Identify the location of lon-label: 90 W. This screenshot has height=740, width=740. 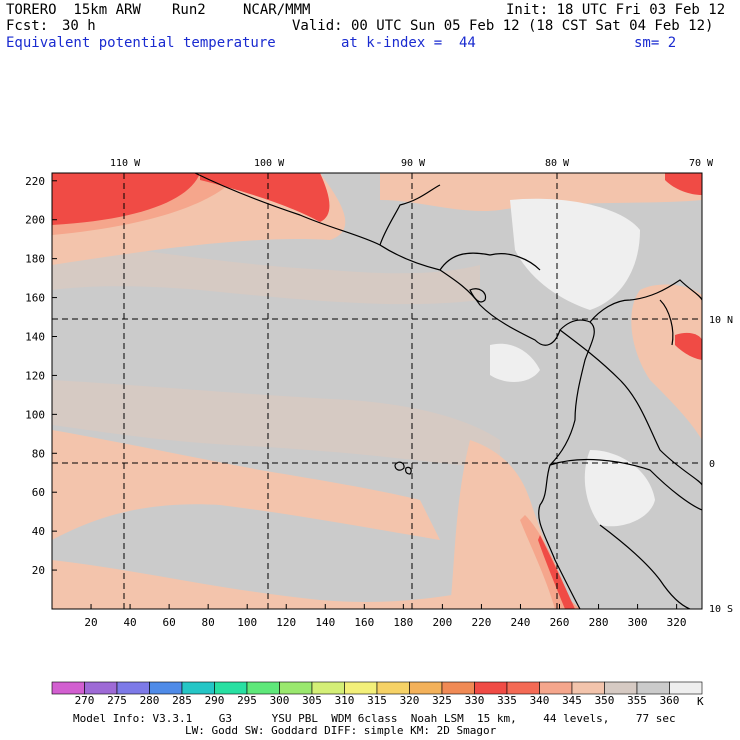
(413, 163).